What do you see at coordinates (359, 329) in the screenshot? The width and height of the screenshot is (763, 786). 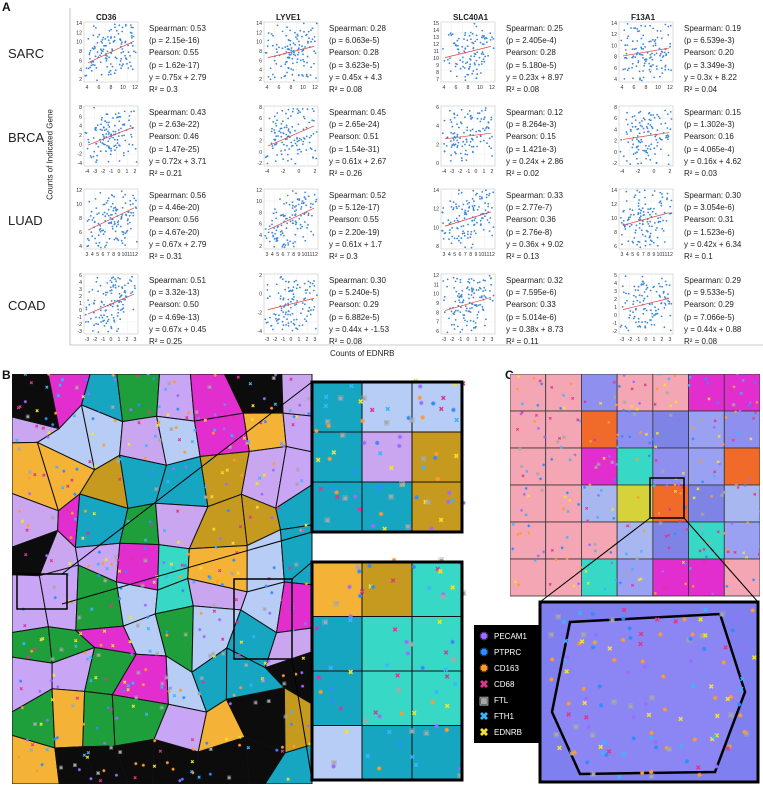 I see `stat-line: y = 0.44x + -1.53` at bounding box center [359, 329].